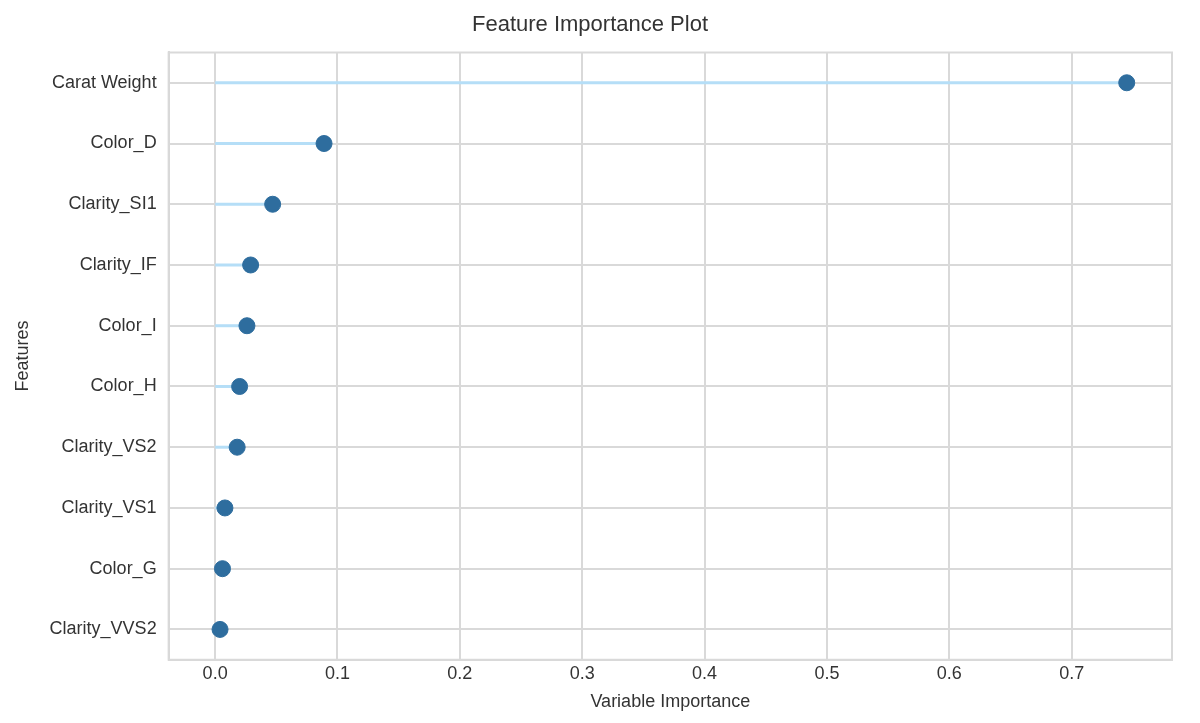  Describe the element at coordinates (670, 701) in the screenshot. I see `x-axis-title: Variable Importance` at that location.